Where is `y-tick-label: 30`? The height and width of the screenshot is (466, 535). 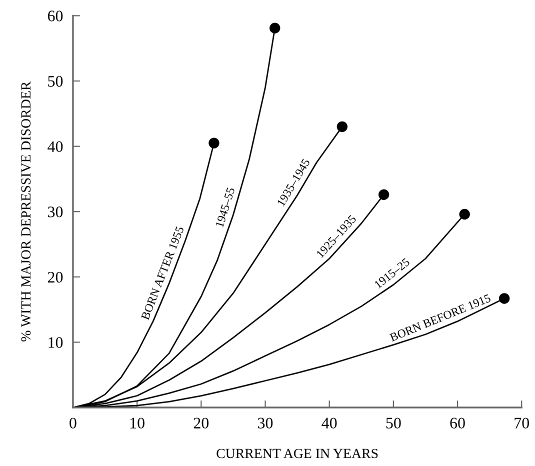
y-tick-label: 30 is located at coordinates (55, 212).